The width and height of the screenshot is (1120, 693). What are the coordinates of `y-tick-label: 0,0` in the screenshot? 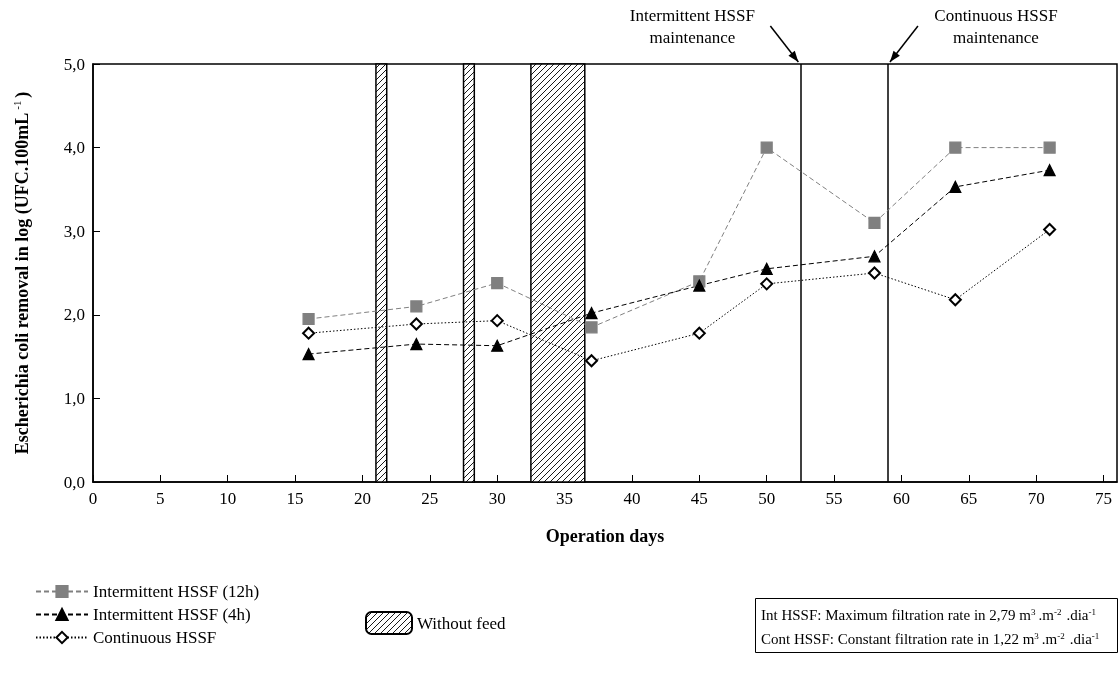 It's located at (74, 482).